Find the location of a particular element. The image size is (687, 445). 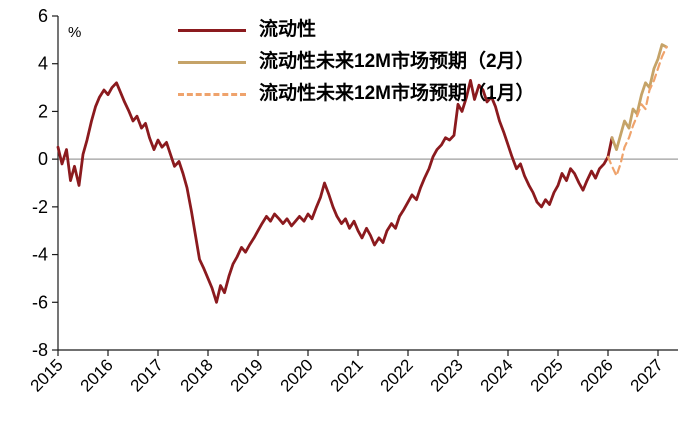

svg-text: 2024 is located at coordinates (497, 375).